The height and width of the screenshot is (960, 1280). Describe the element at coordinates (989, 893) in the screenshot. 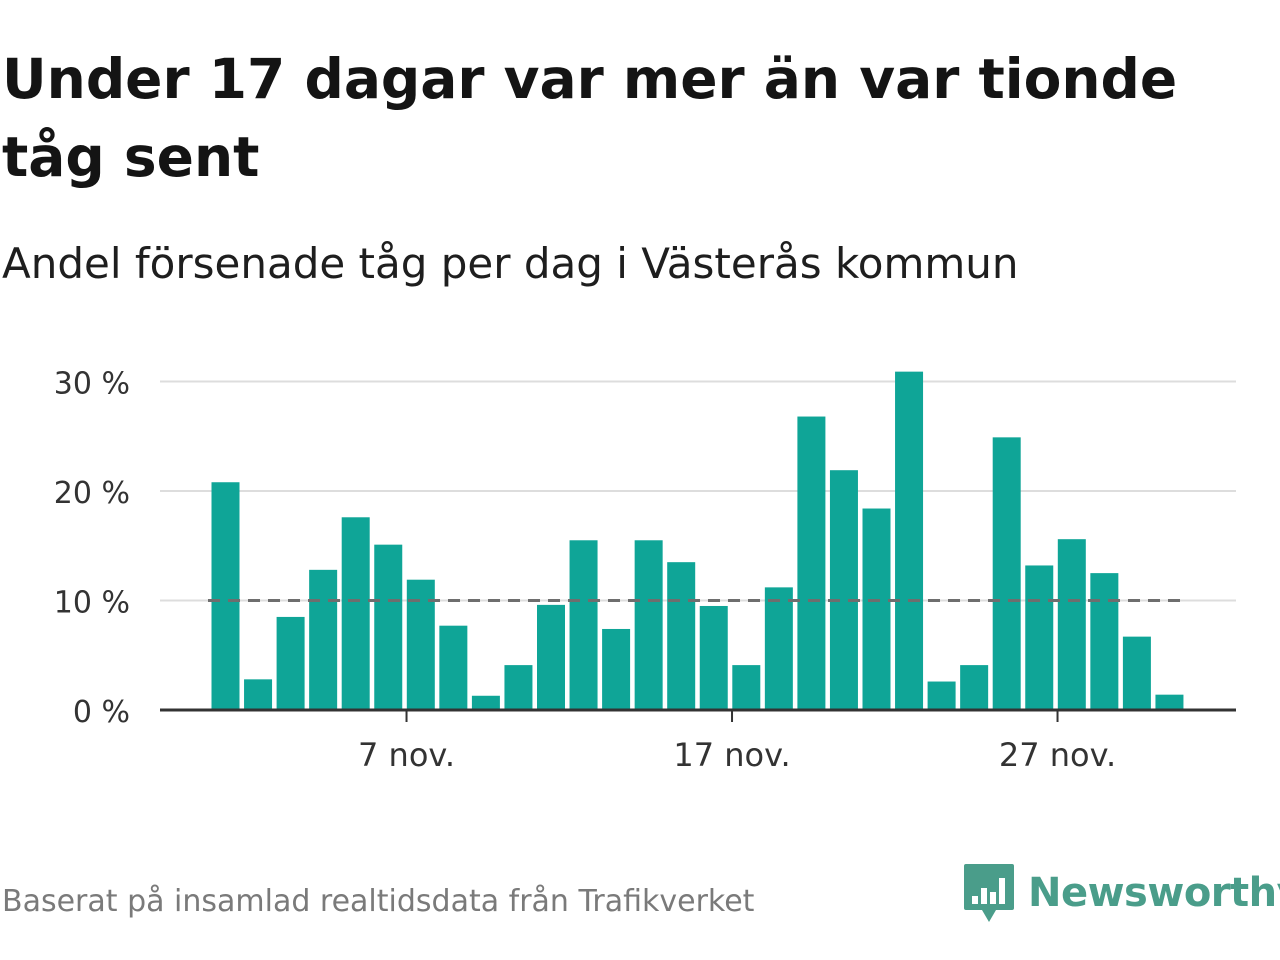

I see `newsworthy-logo-icon` at that location.